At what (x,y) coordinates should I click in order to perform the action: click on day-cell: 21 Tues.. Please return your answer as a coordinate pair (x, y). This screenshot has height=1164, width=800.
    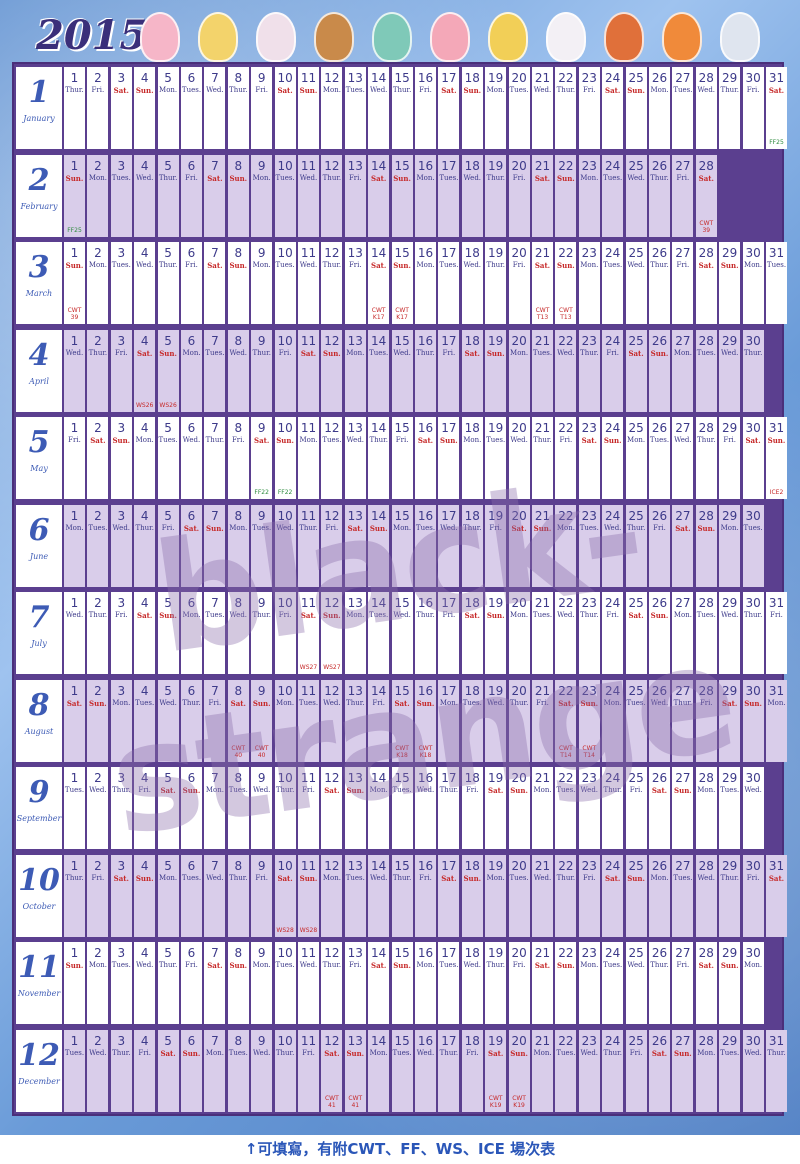
    Looking at the image, I should click on (542, 370).